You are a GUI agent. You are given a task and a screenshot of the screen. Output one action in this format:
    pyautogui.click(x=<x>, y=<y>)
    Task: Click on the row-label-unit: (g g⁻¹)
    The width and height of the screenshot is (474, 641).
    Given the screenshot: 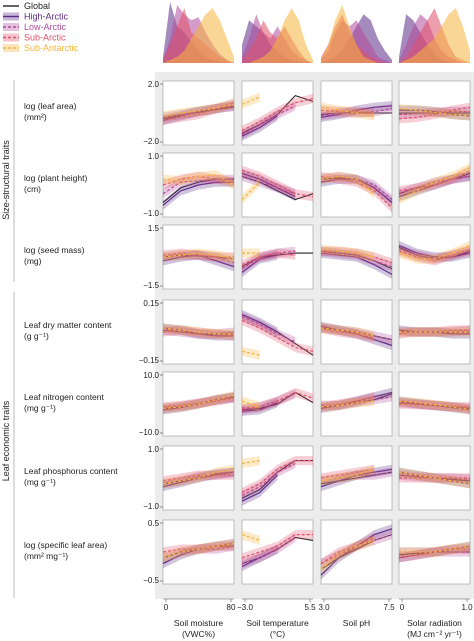 What is the action you would take?
    pyautogui.click(x=36, y=336)
    